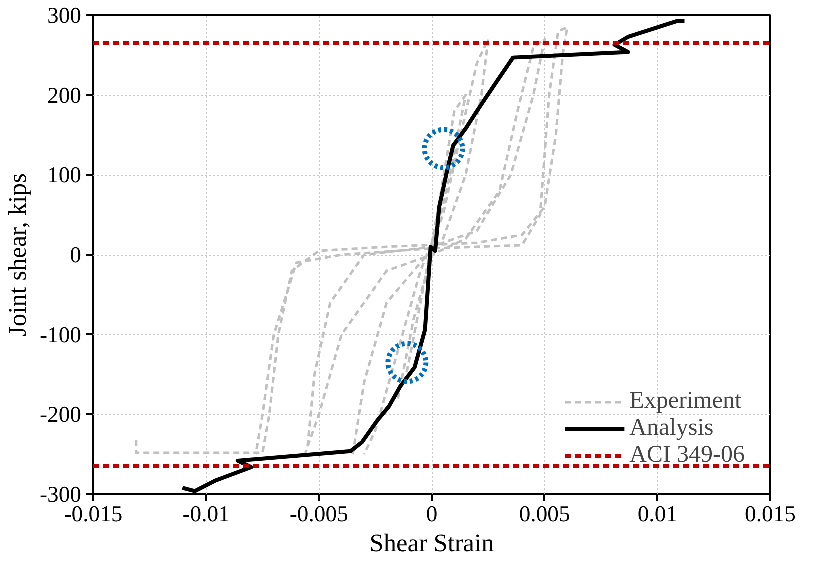 Image resolution: width=822 pixels, height=566 pixels. Describe the element at coordinates (672, 428) in the screenshot. I see `legend-label: Analysis` at that location.